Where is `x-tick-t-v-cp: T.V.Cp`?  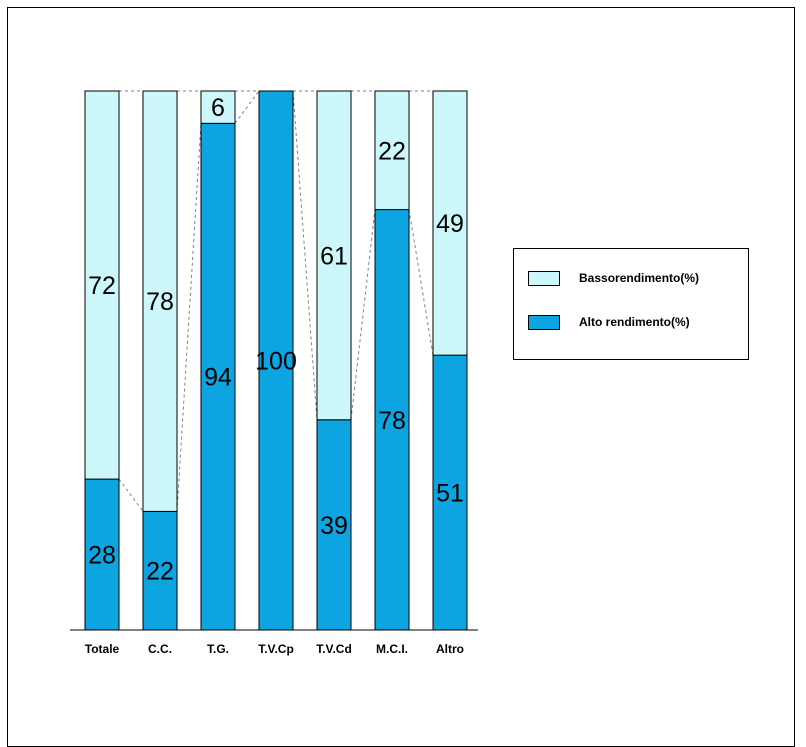
x-tick-t-v-cp: T.V.Cp is located at coordinates (276, 649).